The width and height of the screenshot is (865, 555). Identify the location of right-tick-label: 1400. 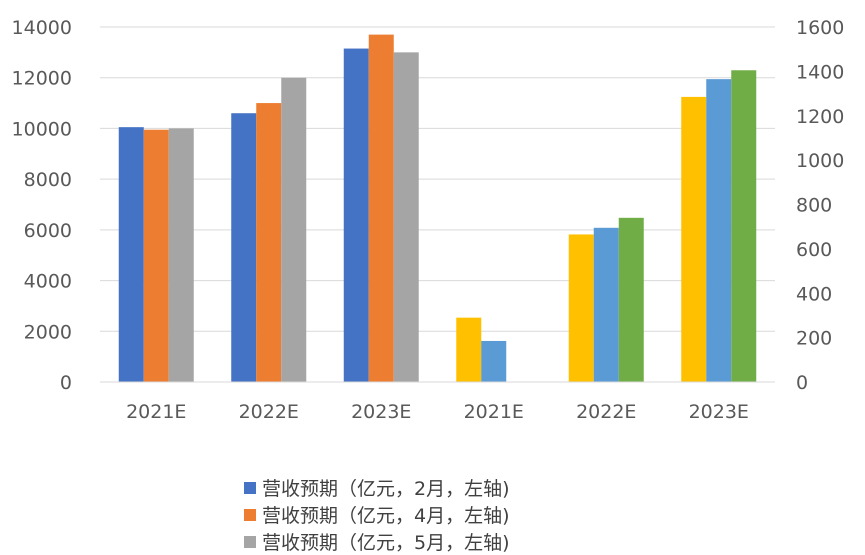
(820, 72).